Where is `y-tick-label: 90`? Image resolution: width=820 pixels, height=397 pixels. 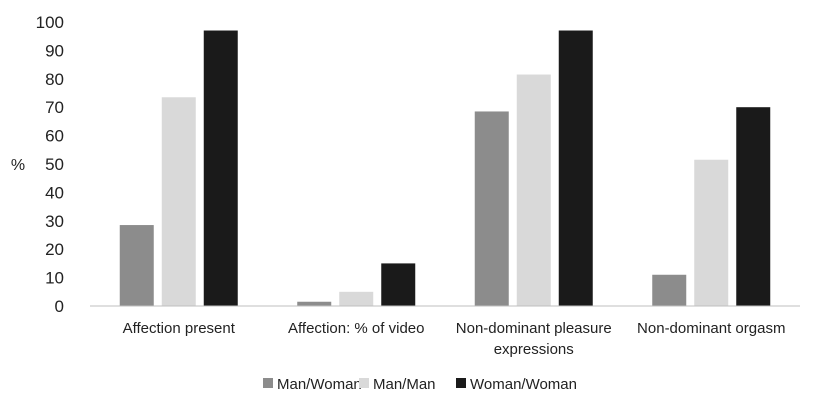
y-tick-label: 90 is located at coordinates (54, 50).